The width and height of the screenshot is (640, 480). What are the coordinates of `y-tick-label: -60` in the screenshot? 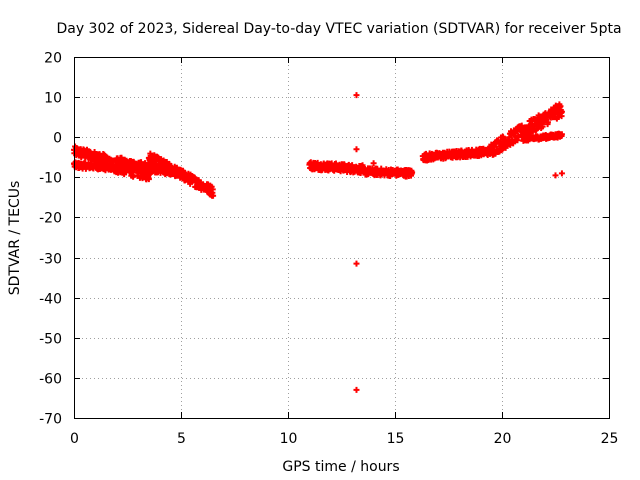 It's located at (50, 380).